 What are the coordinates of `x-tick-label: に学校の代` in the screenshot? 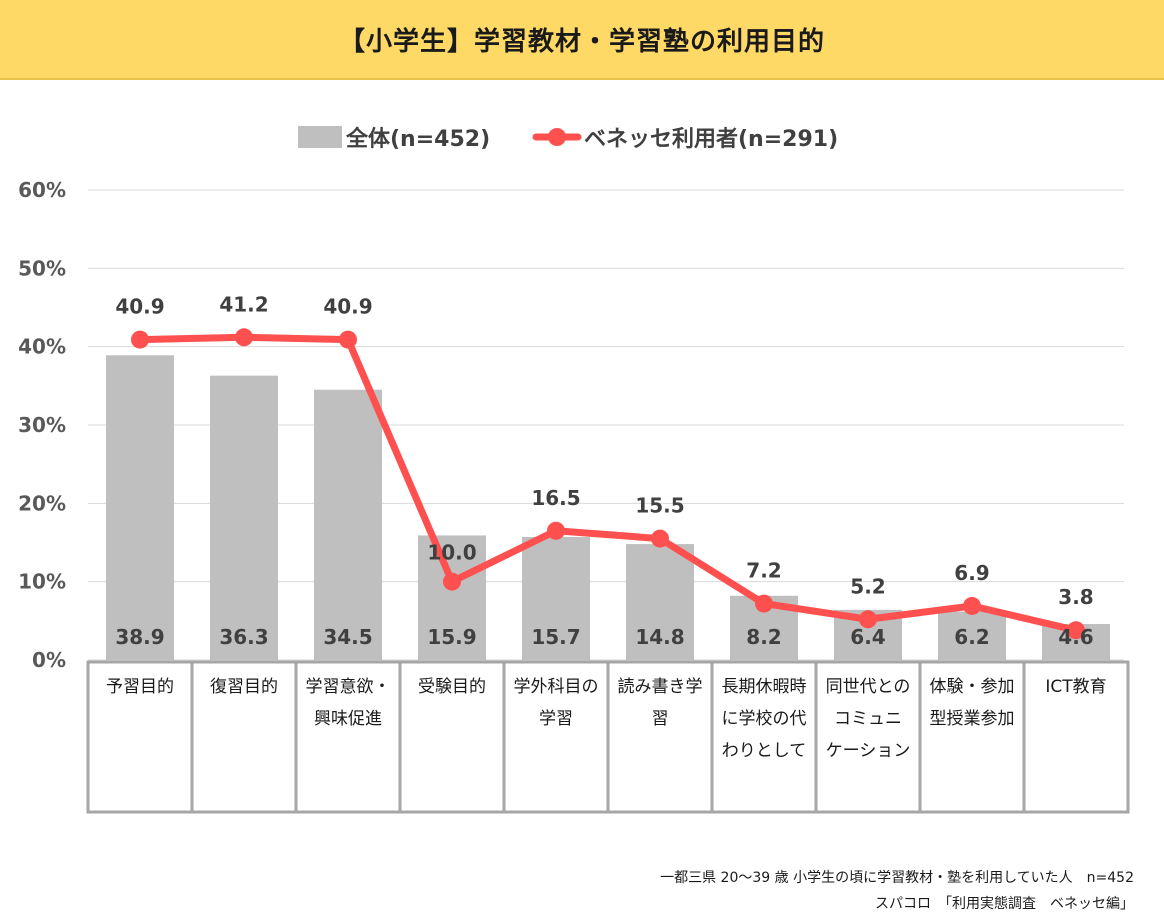 It's located at (764, 719).